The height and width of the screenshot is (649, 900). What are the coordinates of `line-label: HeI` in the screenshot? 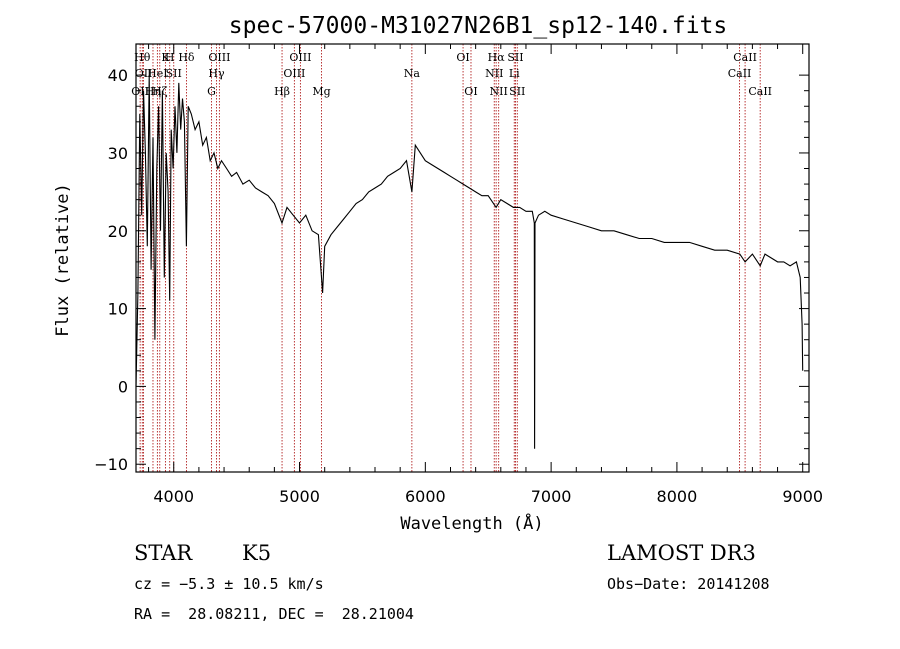 It's located at (157, 73).